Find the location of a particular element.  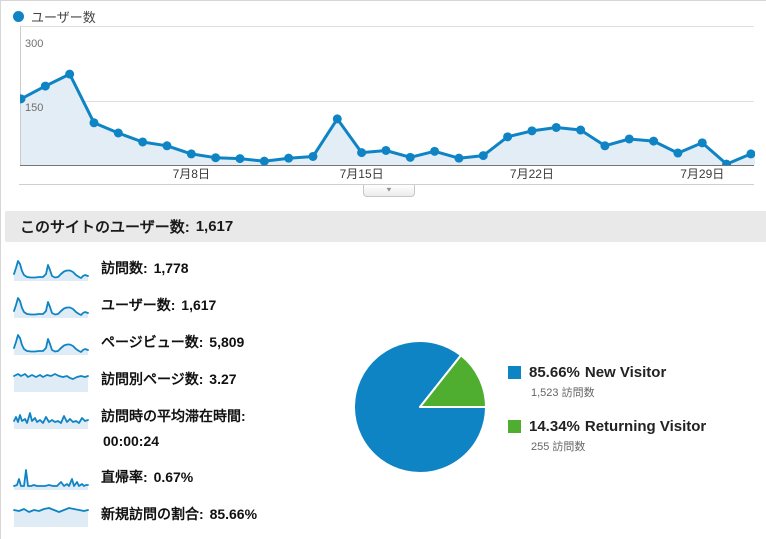

chevron-down-icon: ▼ is located at coordinates (389, 190).